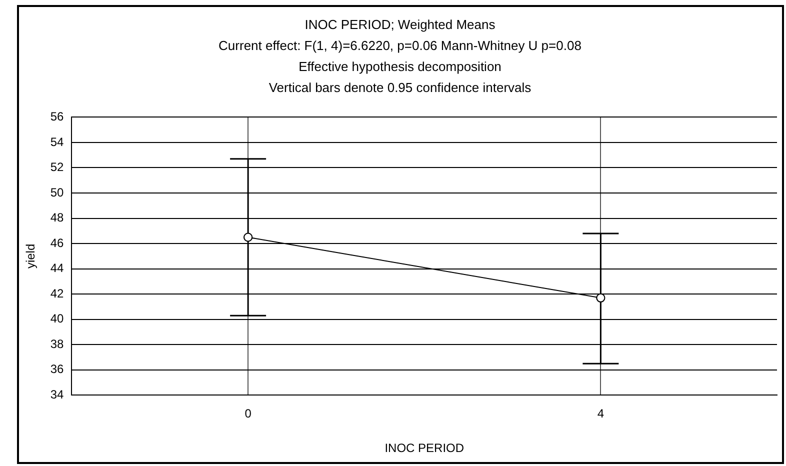  Describe the element at coordinates (31, 256) in the screenshot. I see `y-axis-title: yield` at that location.